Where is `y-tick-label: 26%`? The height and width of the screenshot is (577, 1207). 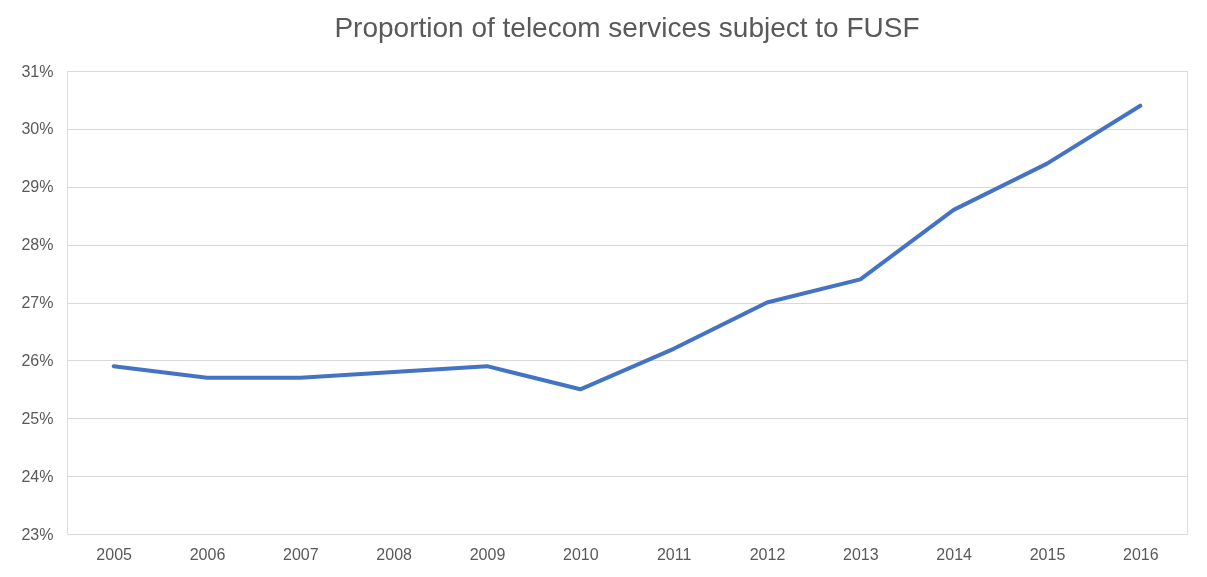 y-tick-label: 26% is located at coordinates (37, 360).